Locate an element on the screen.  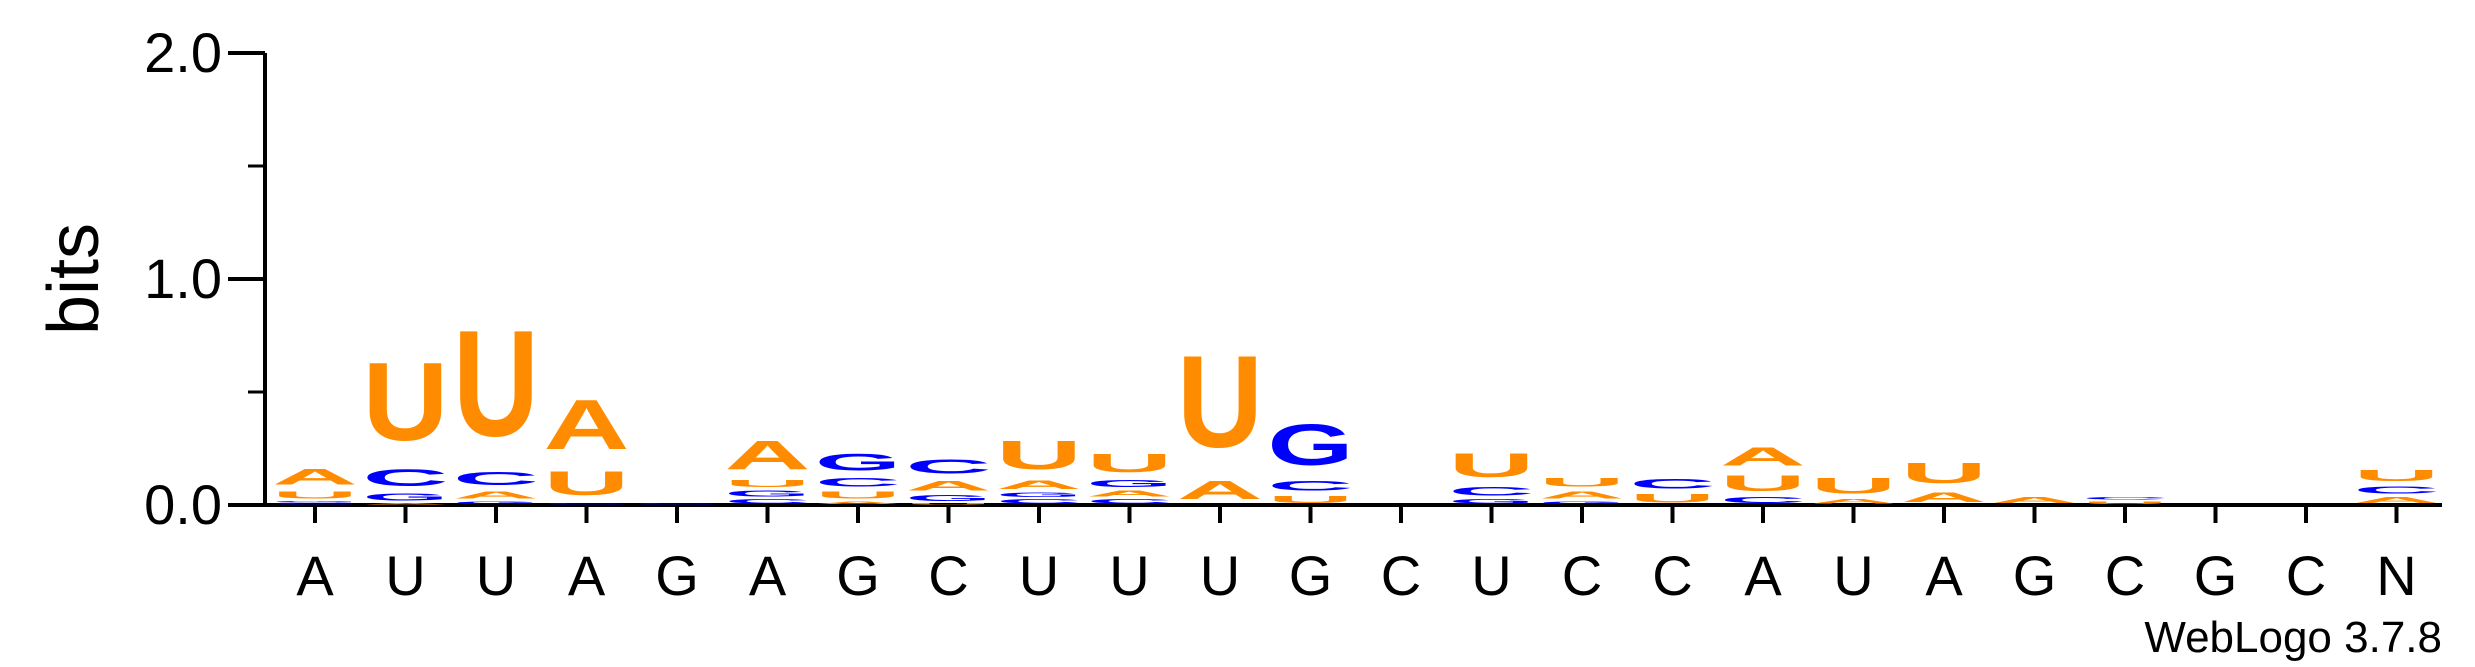
y-tick-label: 1.0 is located at coordinates (183, 278).